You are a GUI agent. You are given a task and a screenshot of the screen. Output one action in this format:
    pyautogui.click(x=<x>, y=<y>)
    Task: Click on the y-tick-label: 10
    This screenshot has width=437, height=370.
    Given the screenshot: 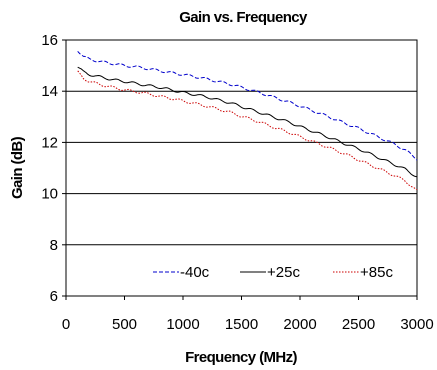 What is the action you would take?
    pyautogui.click(x=49, y=194)
    